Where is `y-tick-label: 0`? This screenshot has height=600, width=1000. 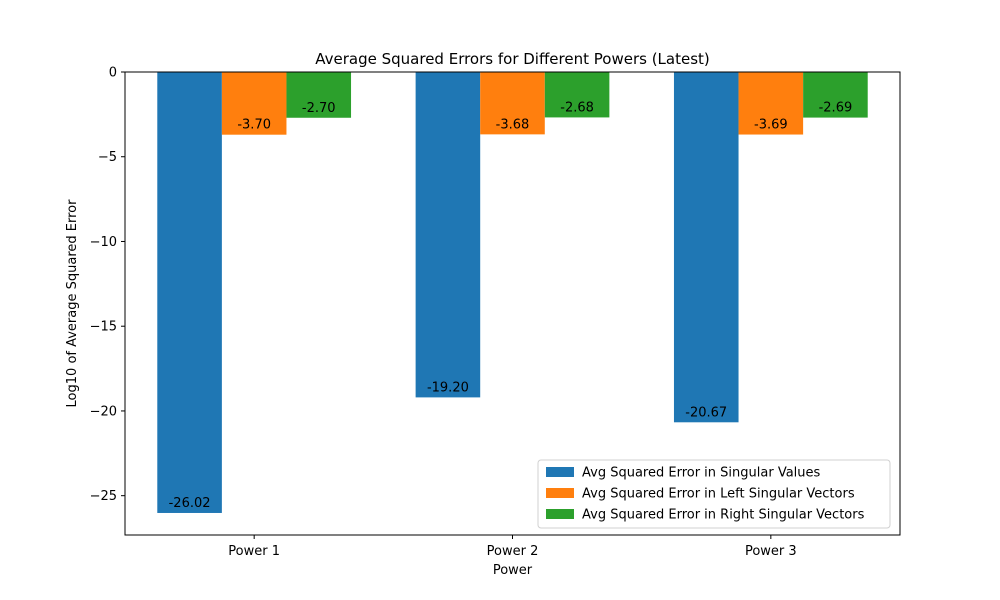
y-tick-label: 0 is located at coordinates (113, 73).